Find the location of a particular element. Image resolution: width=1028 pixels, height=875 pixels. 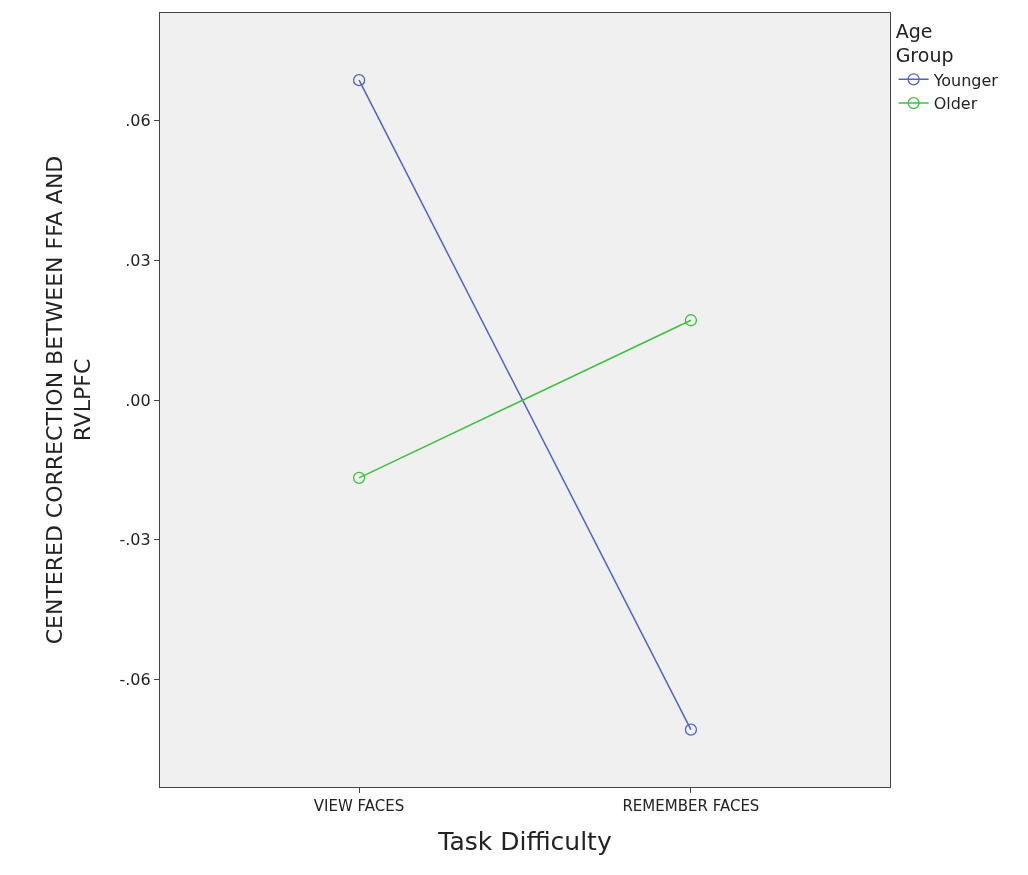

y-tick-label: .06 is located at coordinates (138, 120).